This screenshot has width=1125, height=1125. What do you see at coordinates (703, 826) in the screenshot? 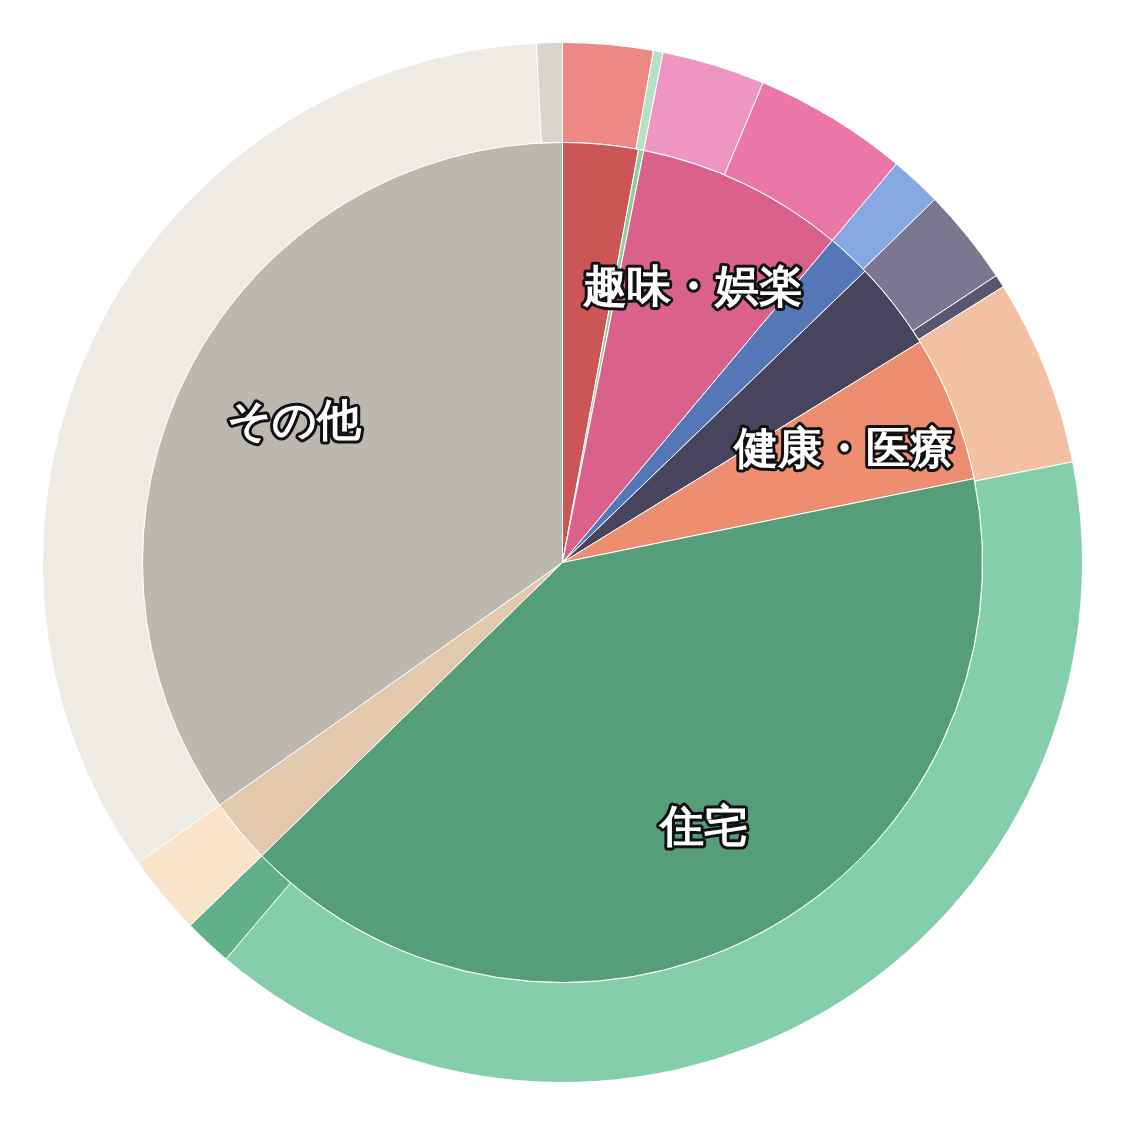
I see `slice-label: 住宅` at bounding box center [703, 826].